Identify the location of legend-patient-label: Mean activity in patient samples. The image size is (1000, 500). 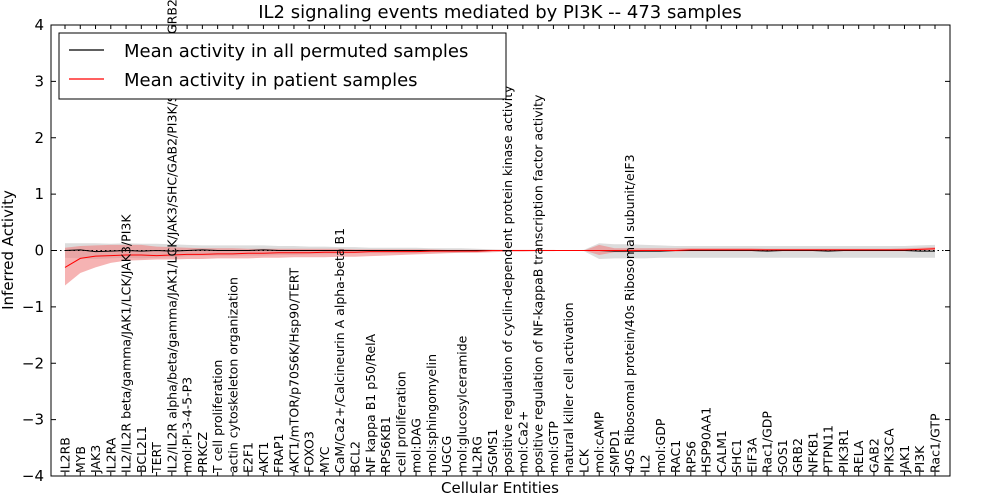
(271, 80).